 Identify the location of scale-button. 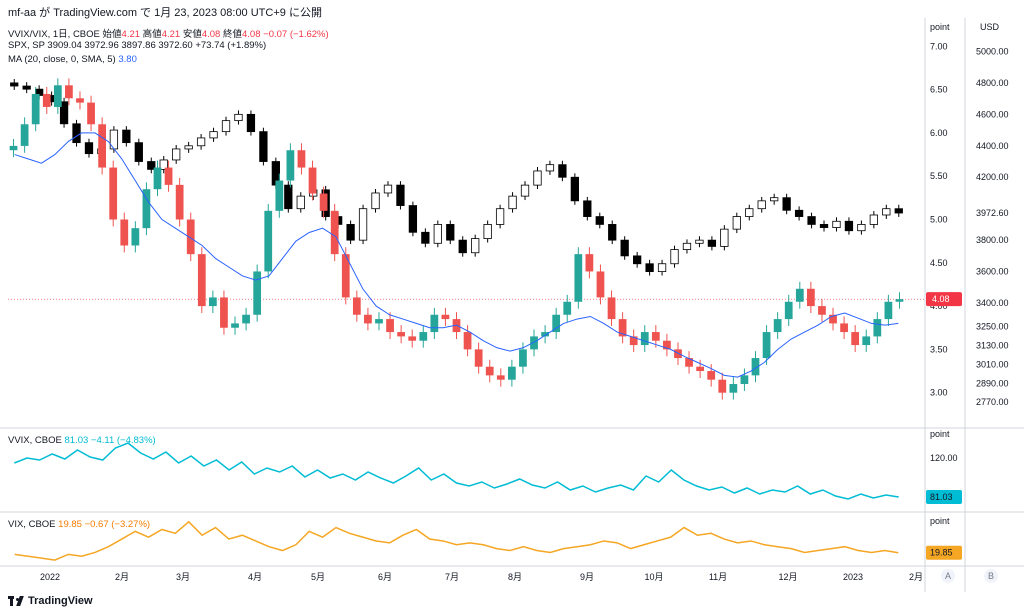
(991, 576).